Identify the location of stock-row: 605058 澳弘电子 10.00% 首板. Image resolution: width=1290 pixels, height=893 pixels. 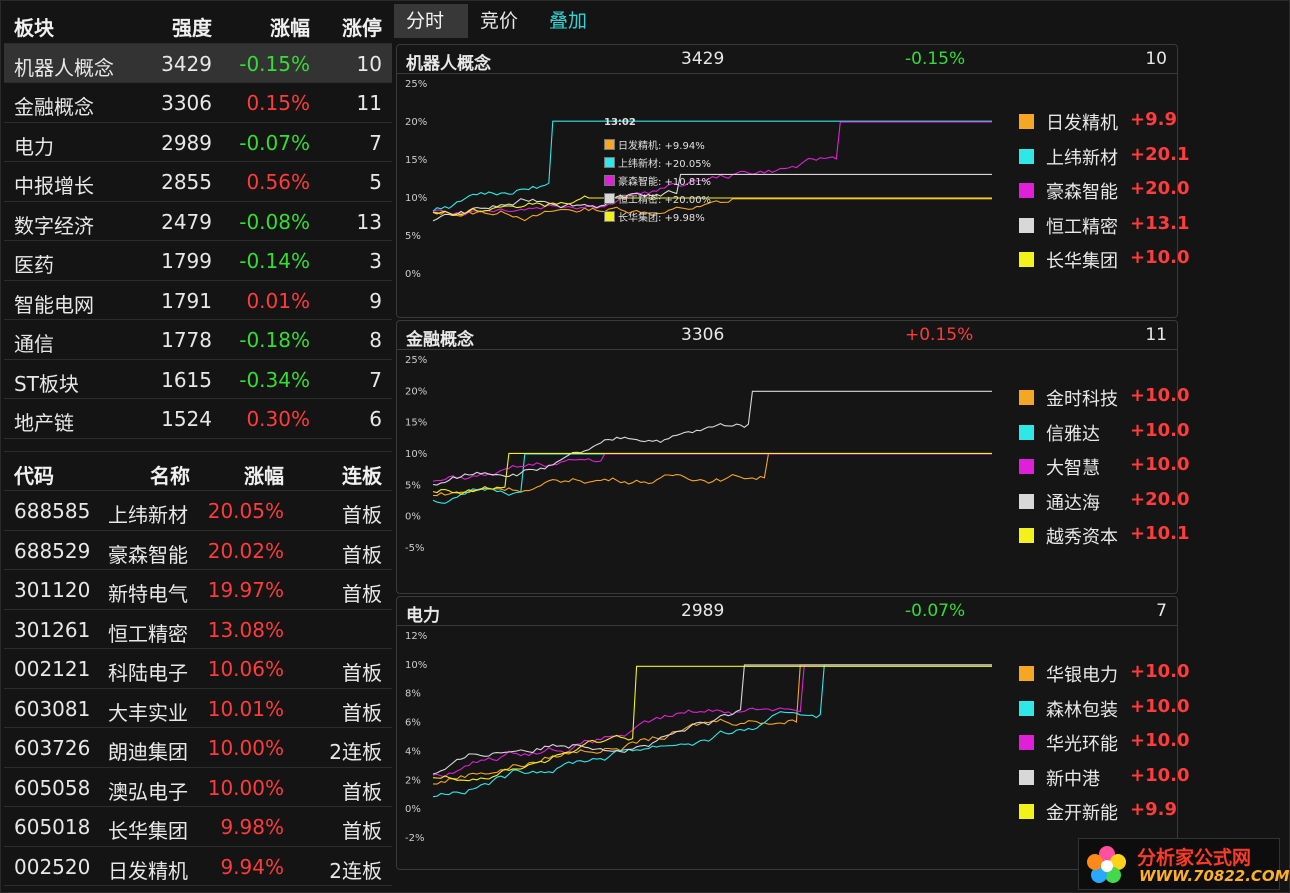
(198, 787).